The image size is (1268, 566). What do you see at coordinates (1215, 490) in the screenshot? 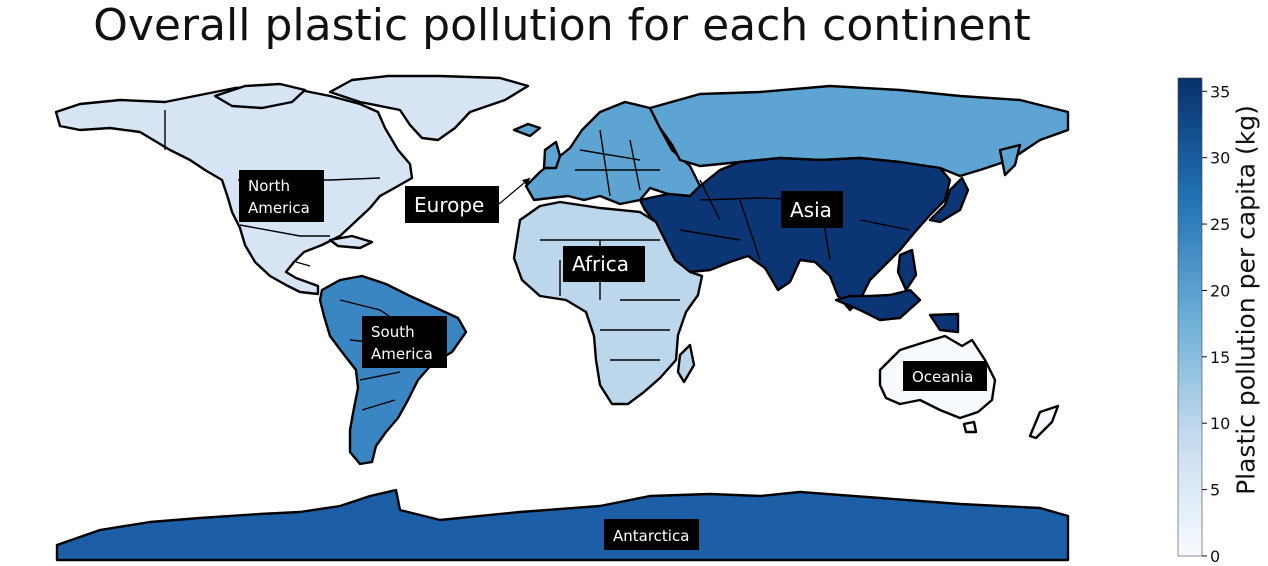
I see `colorbar-tick-label: 5` at bounding box center [1215, 490].